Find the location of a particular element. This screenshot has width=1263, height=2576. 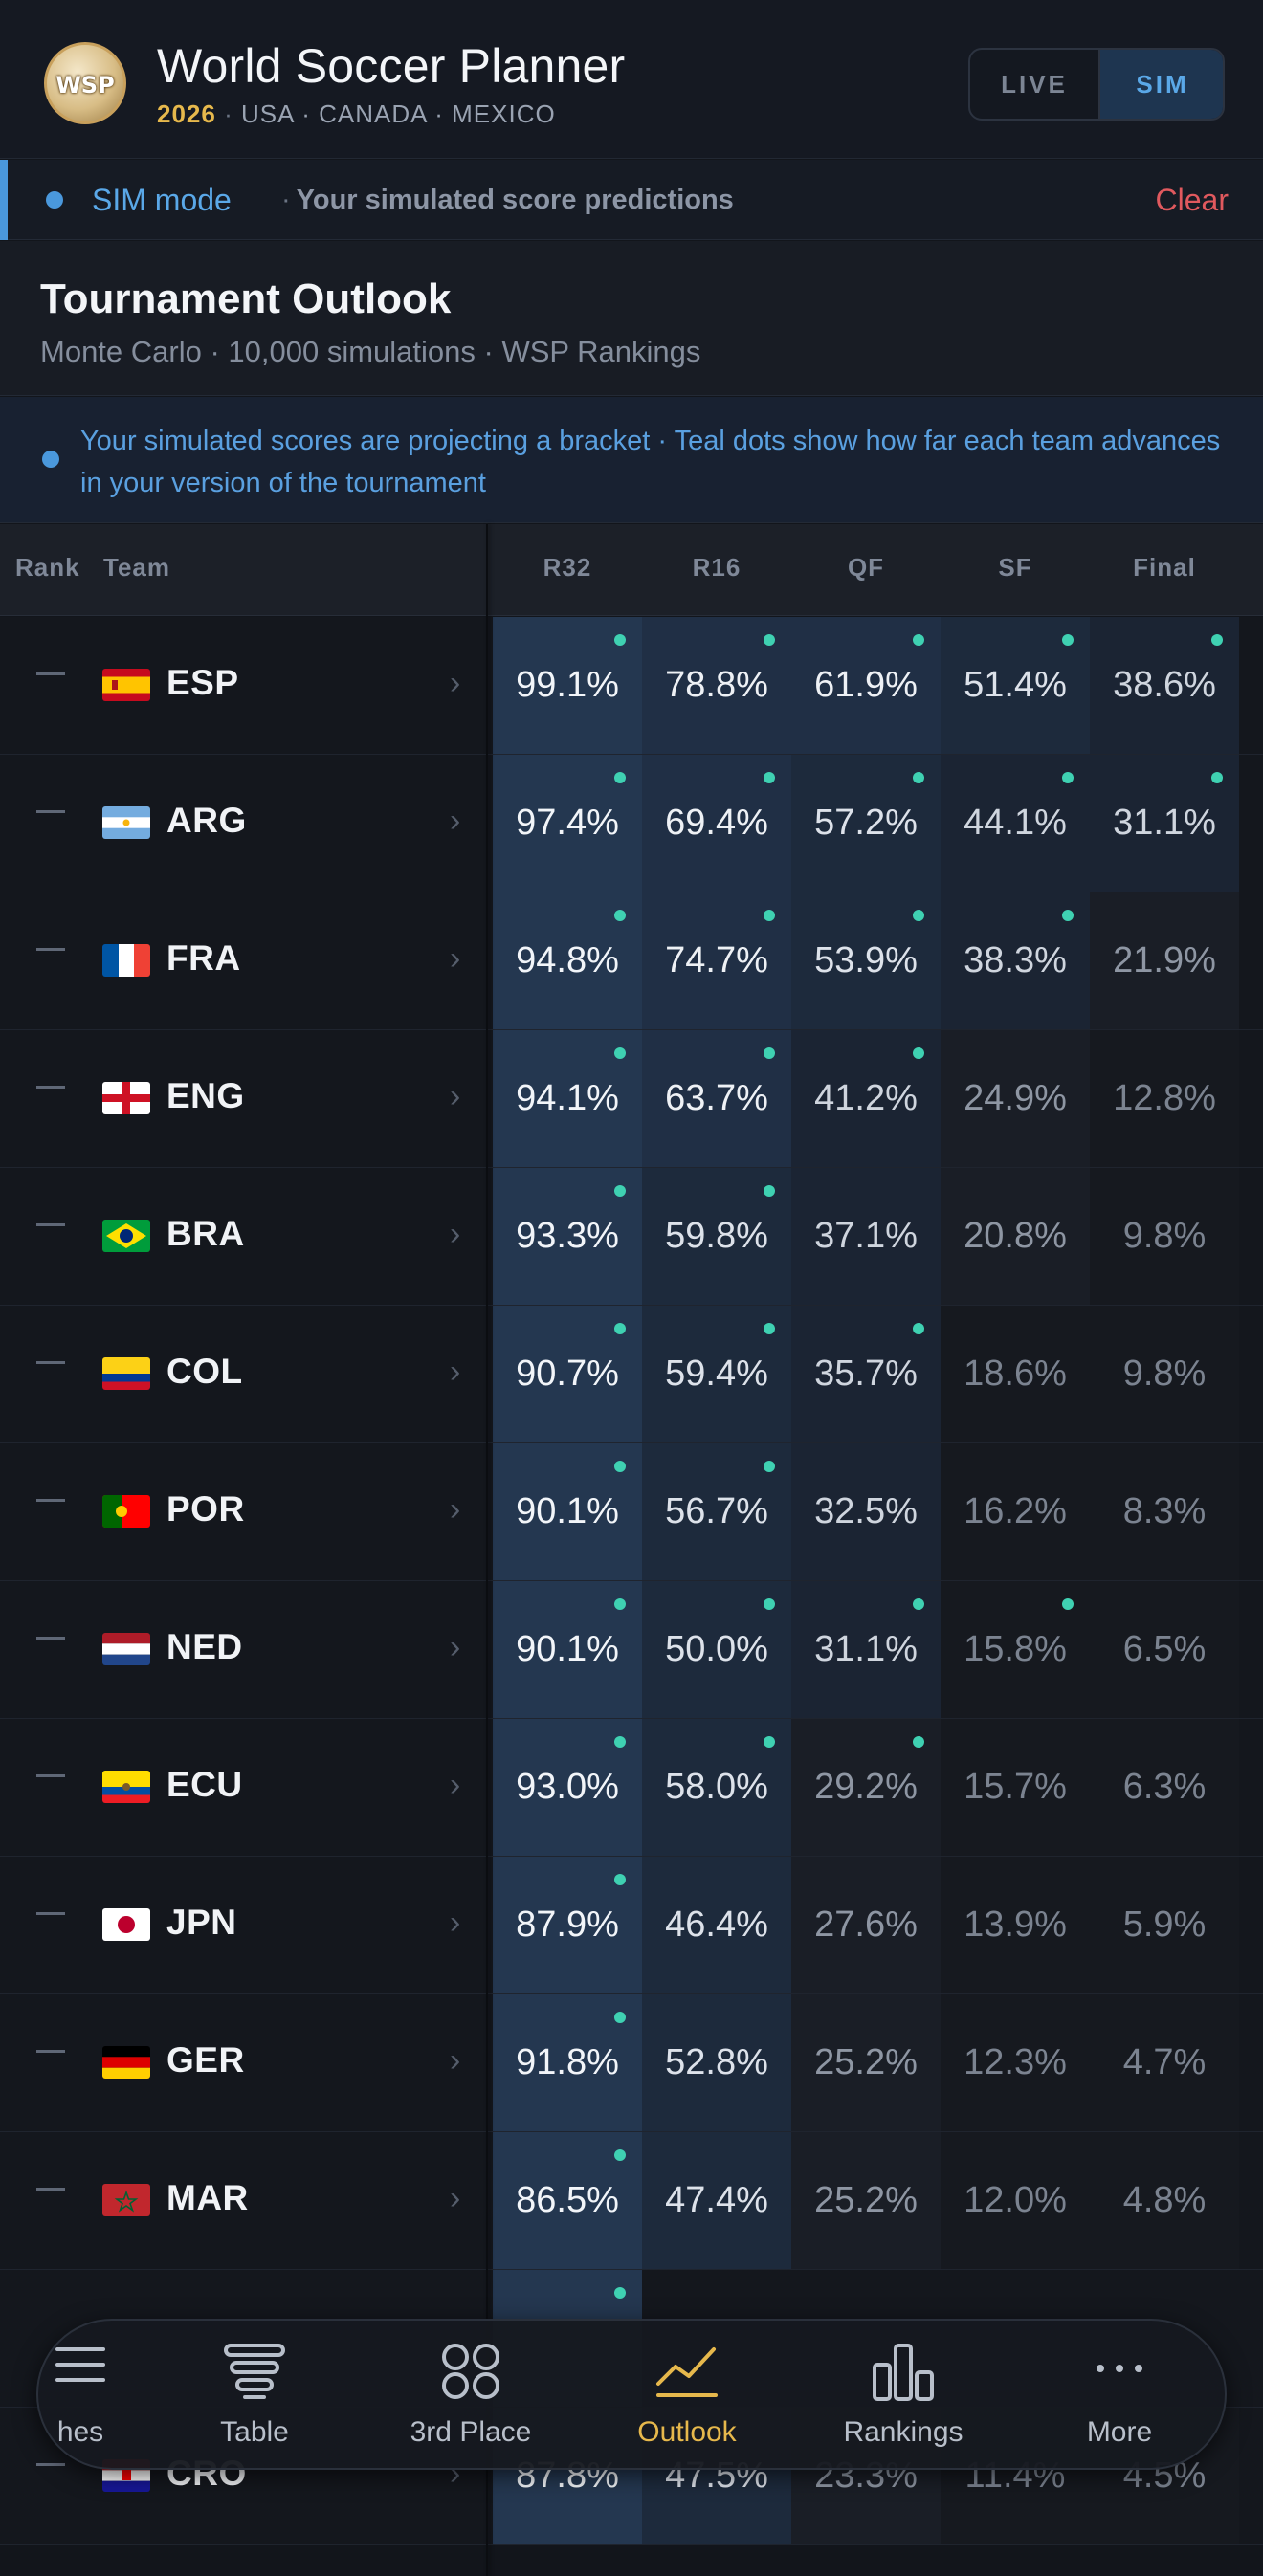

brazil-flag-icon is located at coordinates (126, 1236).